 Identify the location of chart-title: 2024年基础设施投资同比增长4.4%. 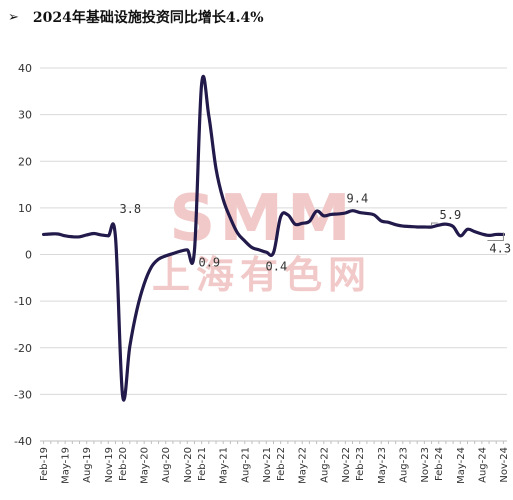
(148, 18).